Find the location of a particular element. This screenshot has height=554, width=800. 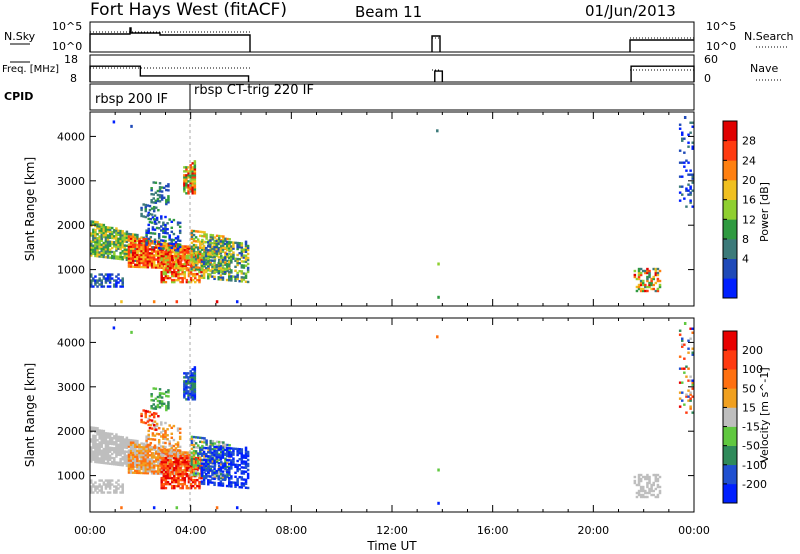

freq-tick-bottom: 8 is located at coordinates (73, 78).